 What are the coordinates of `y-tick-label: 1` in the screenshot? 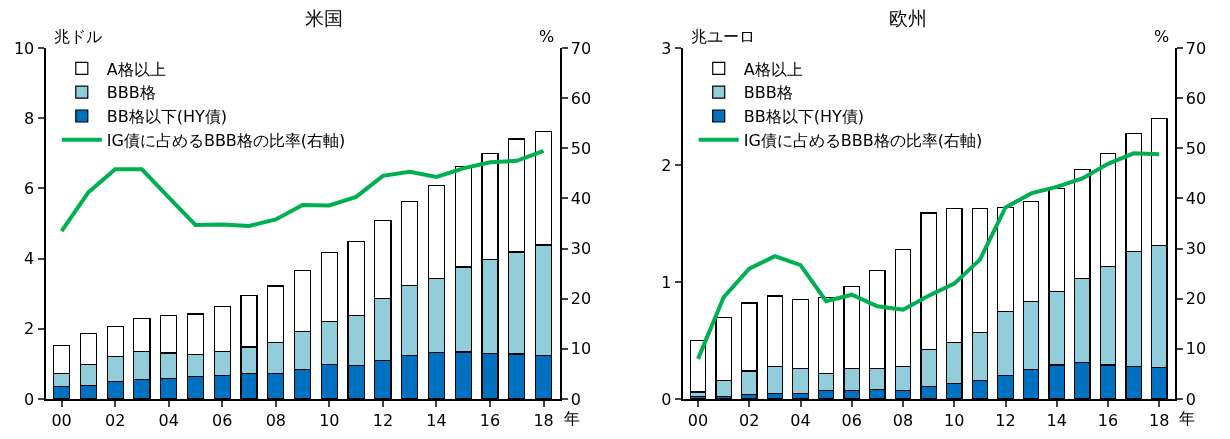 It's located at (666, 282).